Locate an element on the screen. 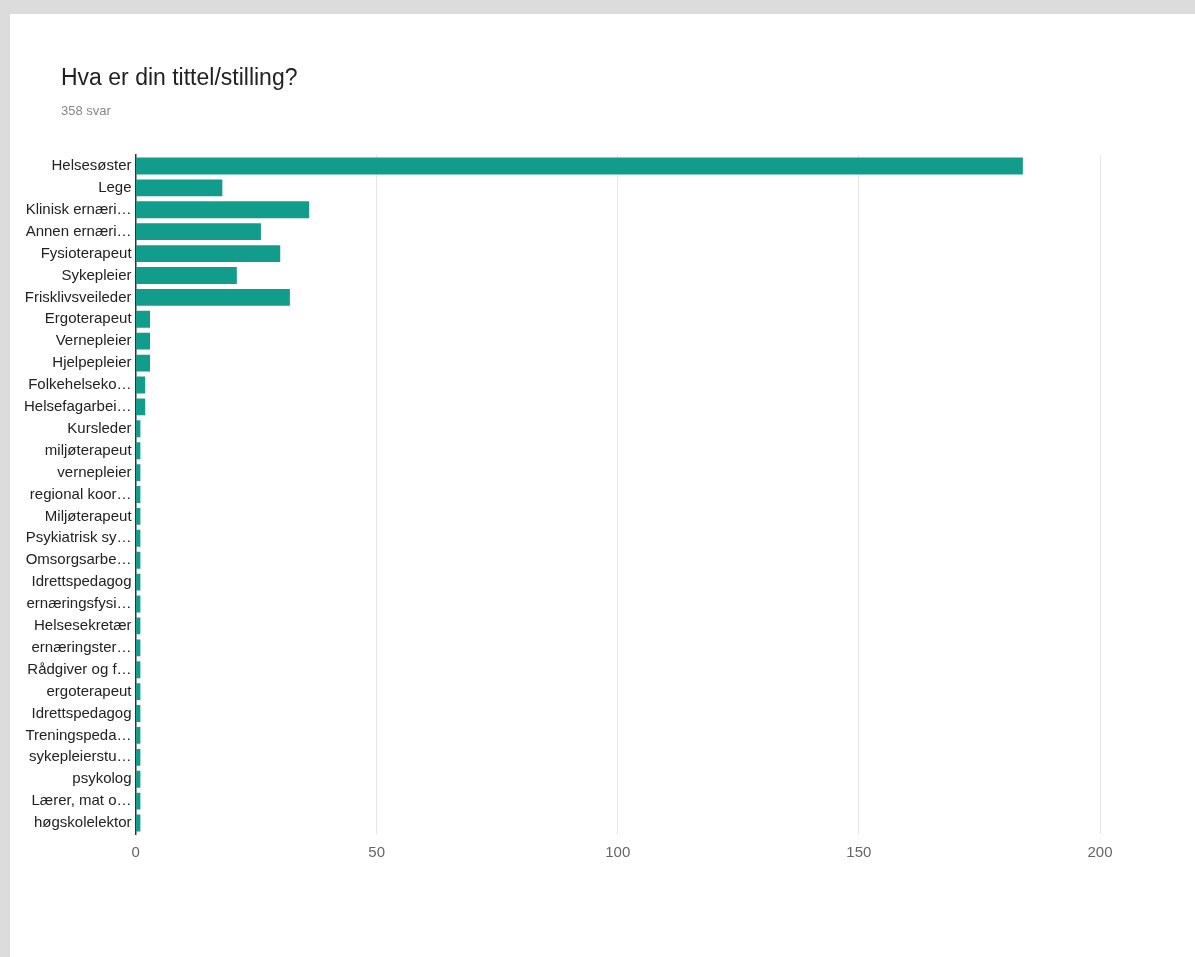  y-tick-label: Hjelpepleier is located at coordinates (92, 362).